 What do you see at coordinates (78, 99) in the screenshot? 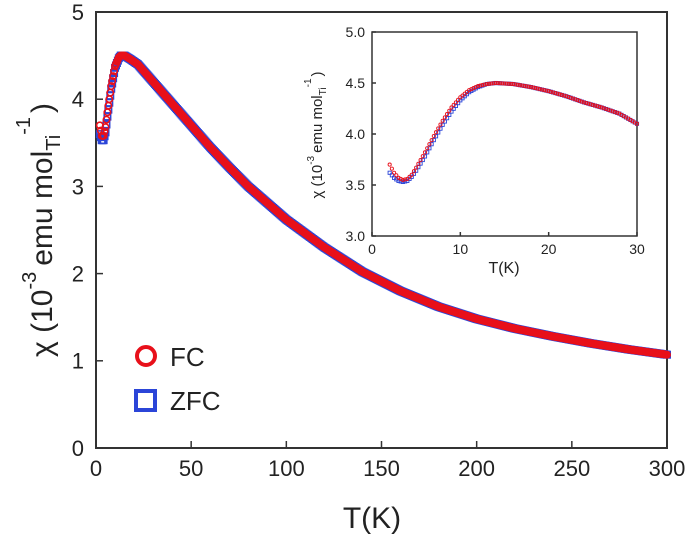
I see `main-y-tick-label: 4` at bounding box center [78, 99].